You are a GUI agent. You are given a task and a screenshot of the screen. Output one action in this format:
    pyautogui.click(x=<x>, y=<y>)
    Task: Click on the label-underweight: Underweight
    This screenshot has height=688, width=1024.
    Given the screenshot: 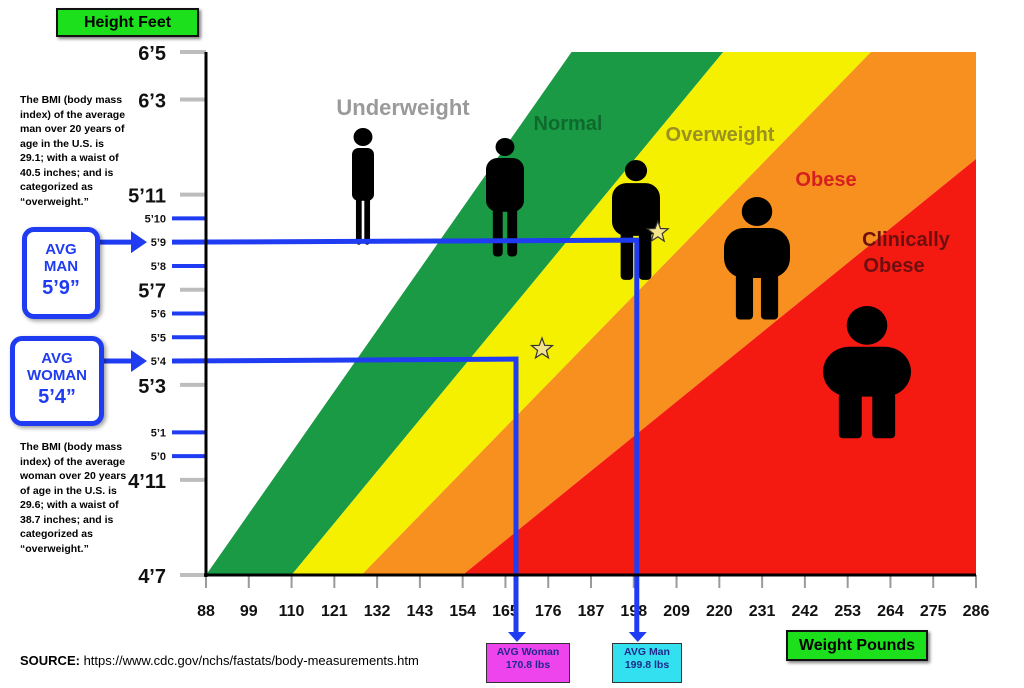 What is the action you would take?
    pyautogui.click(x=403, y=107)
    